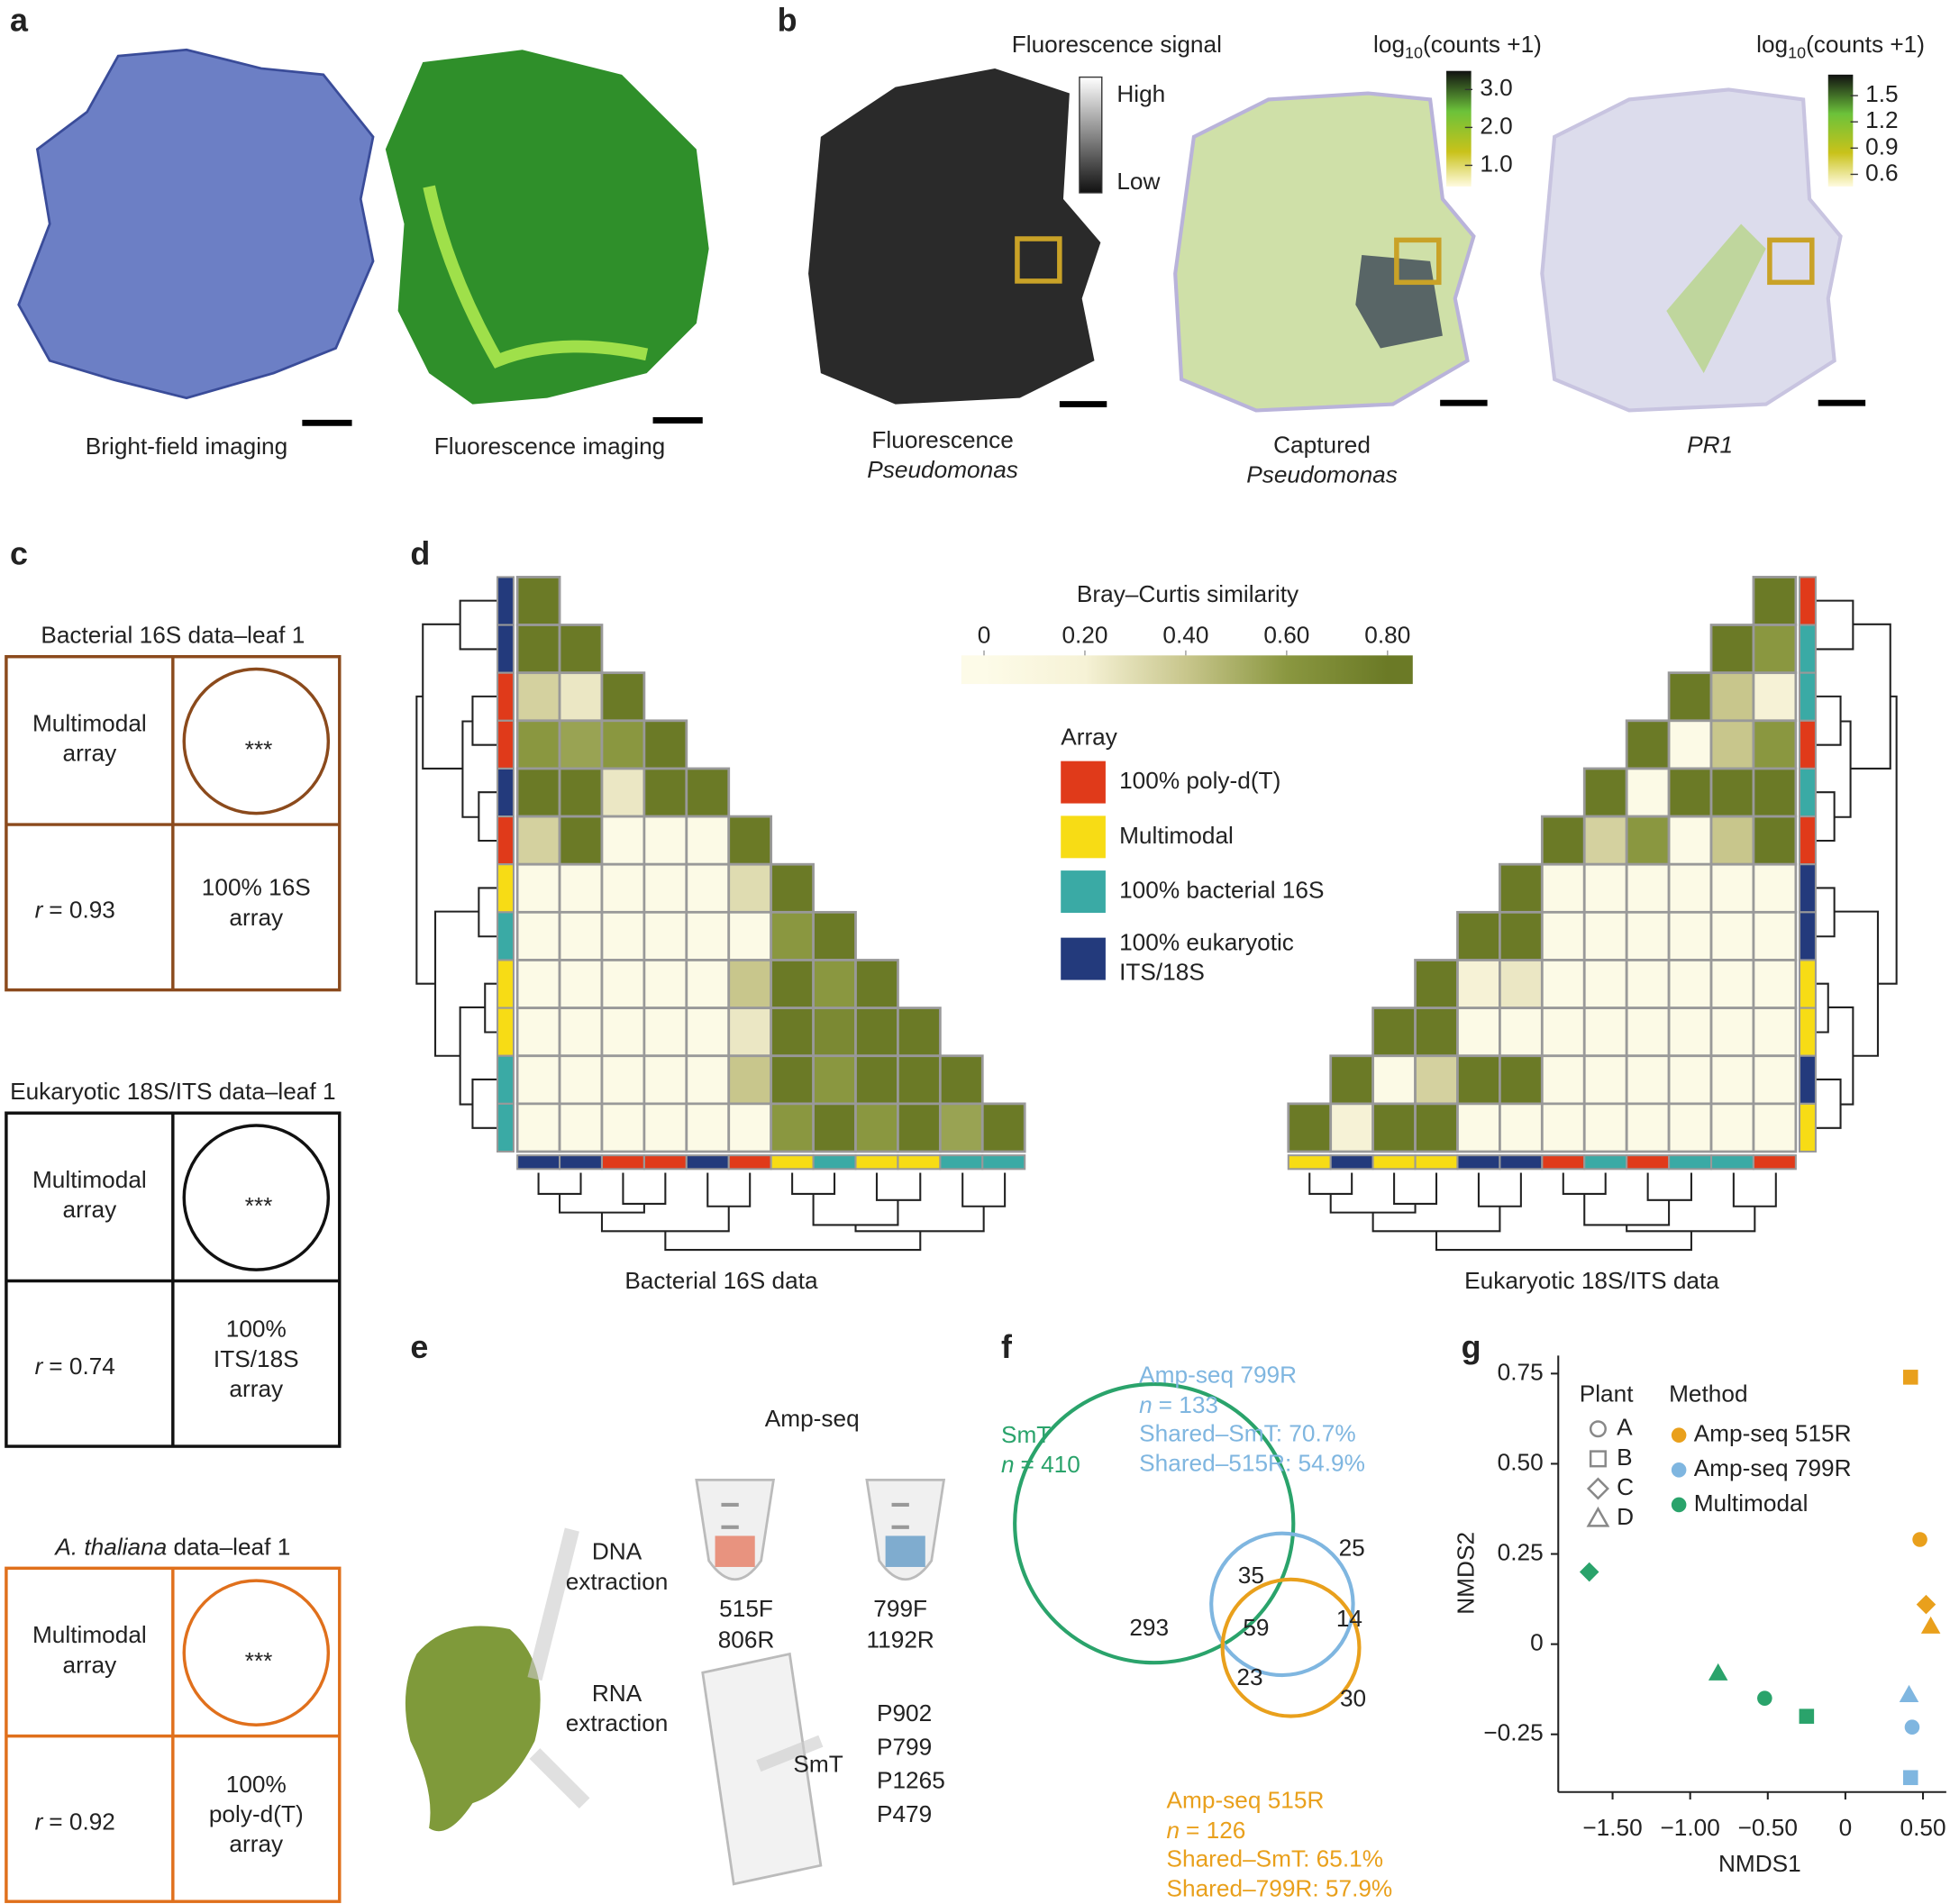 This screenshot has height=1904, width=1950. I want to click on label: Pseudomonas, so click(942, 469).